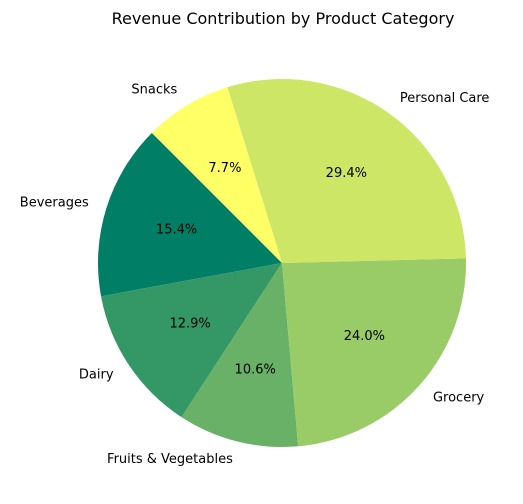  I want to click on pie-percent-label-dairy: 12.9%, so click(189, 324).